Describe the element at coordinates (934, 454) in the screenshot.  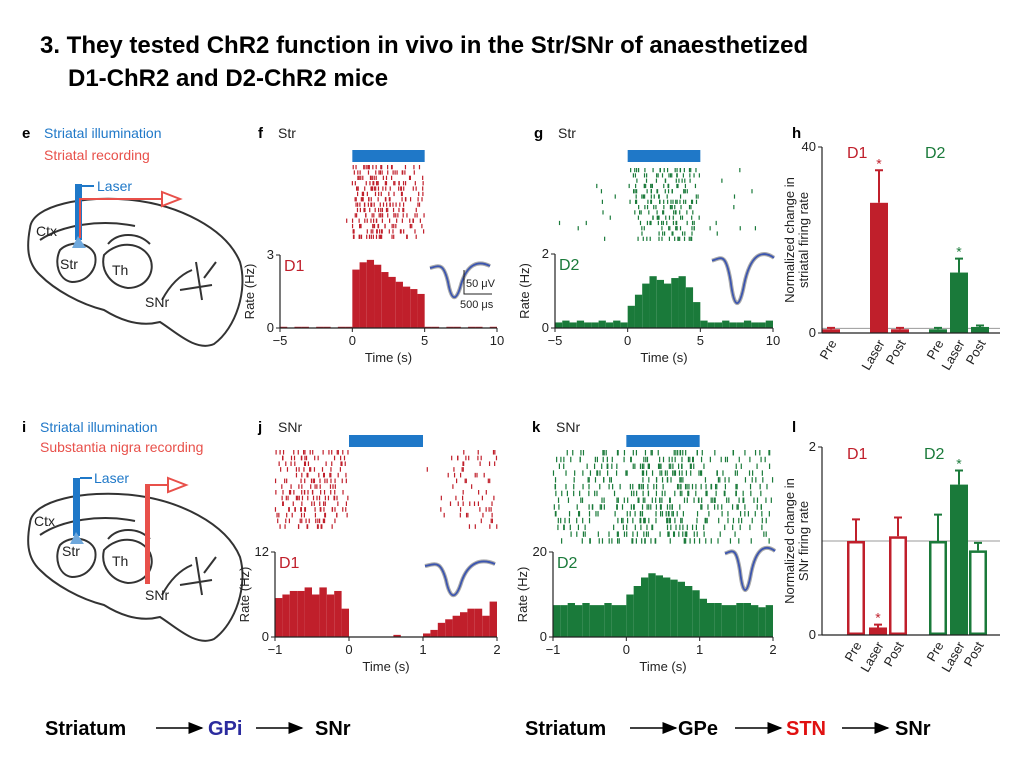
I see `legend-label: D2` at that location.